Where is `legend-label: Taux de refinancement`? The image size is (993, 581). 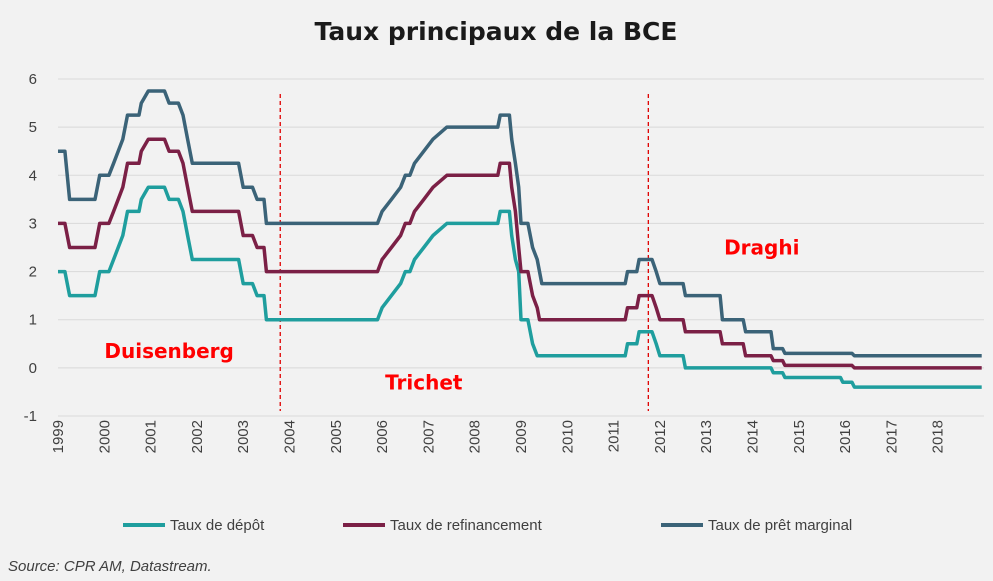
legend-label: Taux de refinancement is located at coordinates (466, 525).